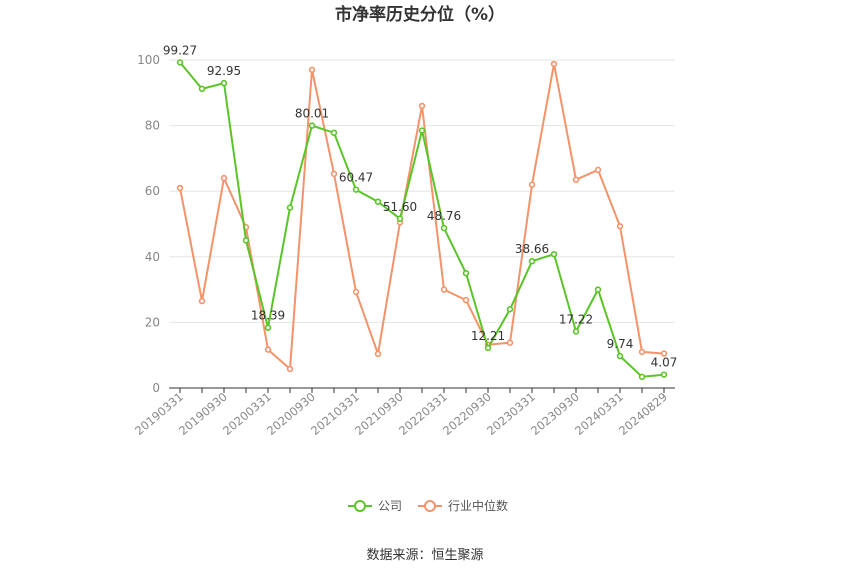  What do you see at coordinates (478, 505) in the screenshot?
I see `legend-label: 行业中位数` at bounding box center [478, 505].